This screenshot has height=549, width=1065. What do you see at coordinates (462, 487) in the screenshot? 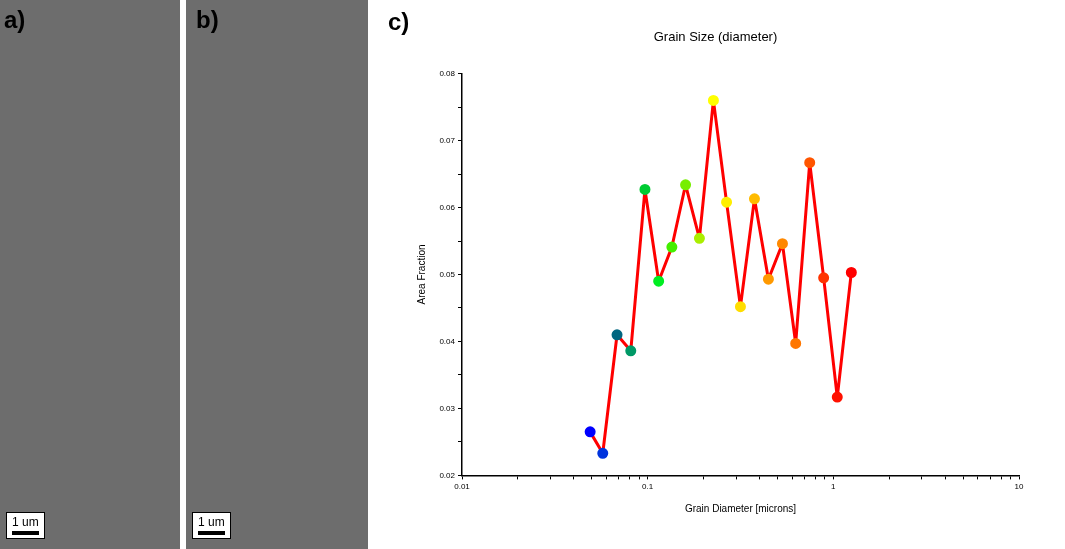
I see `x-tick-label: 0.01` at bounding box center [462, 487].